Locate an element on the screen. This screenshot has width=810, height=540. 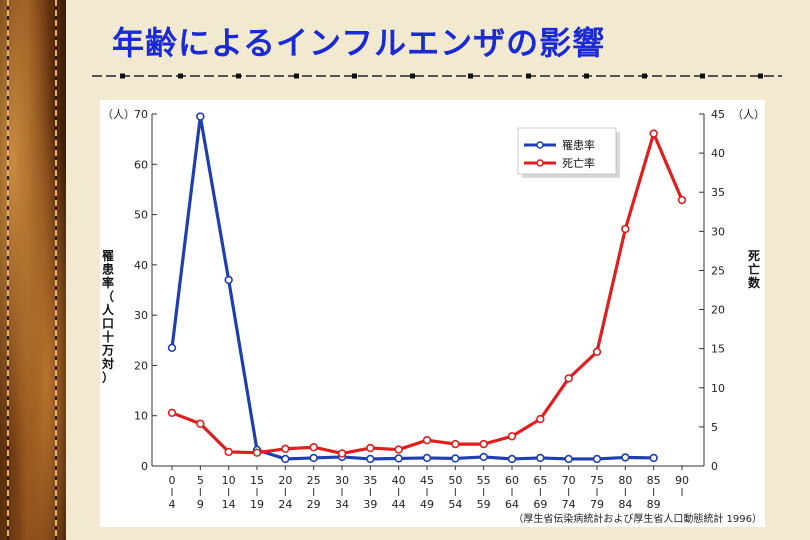
right-axis-title-char: 亡 is located at coordinates (754, 269).